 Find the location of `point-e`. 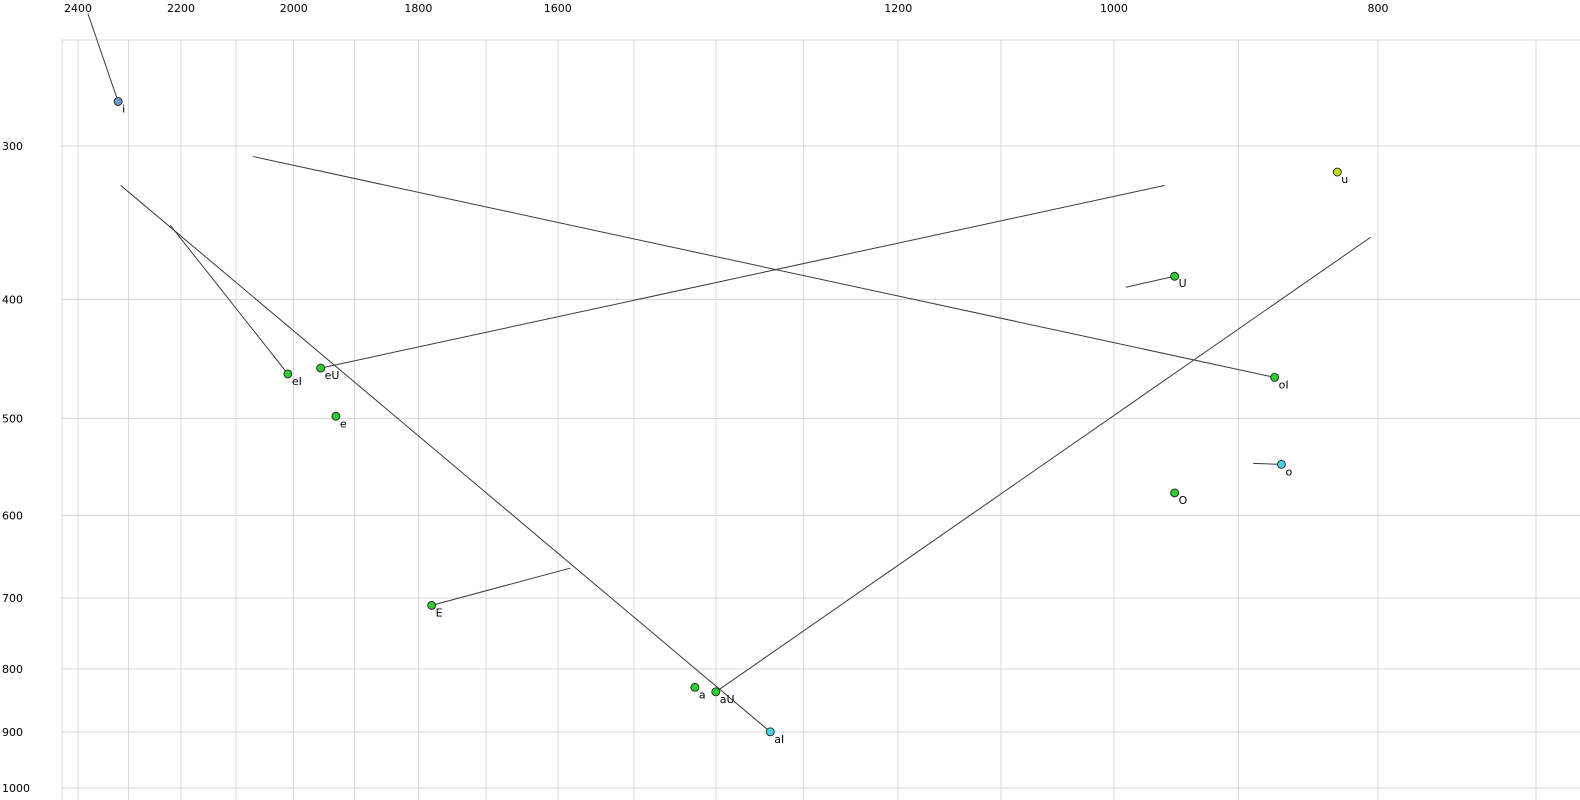

point-e is located at coordinates (336, 416).